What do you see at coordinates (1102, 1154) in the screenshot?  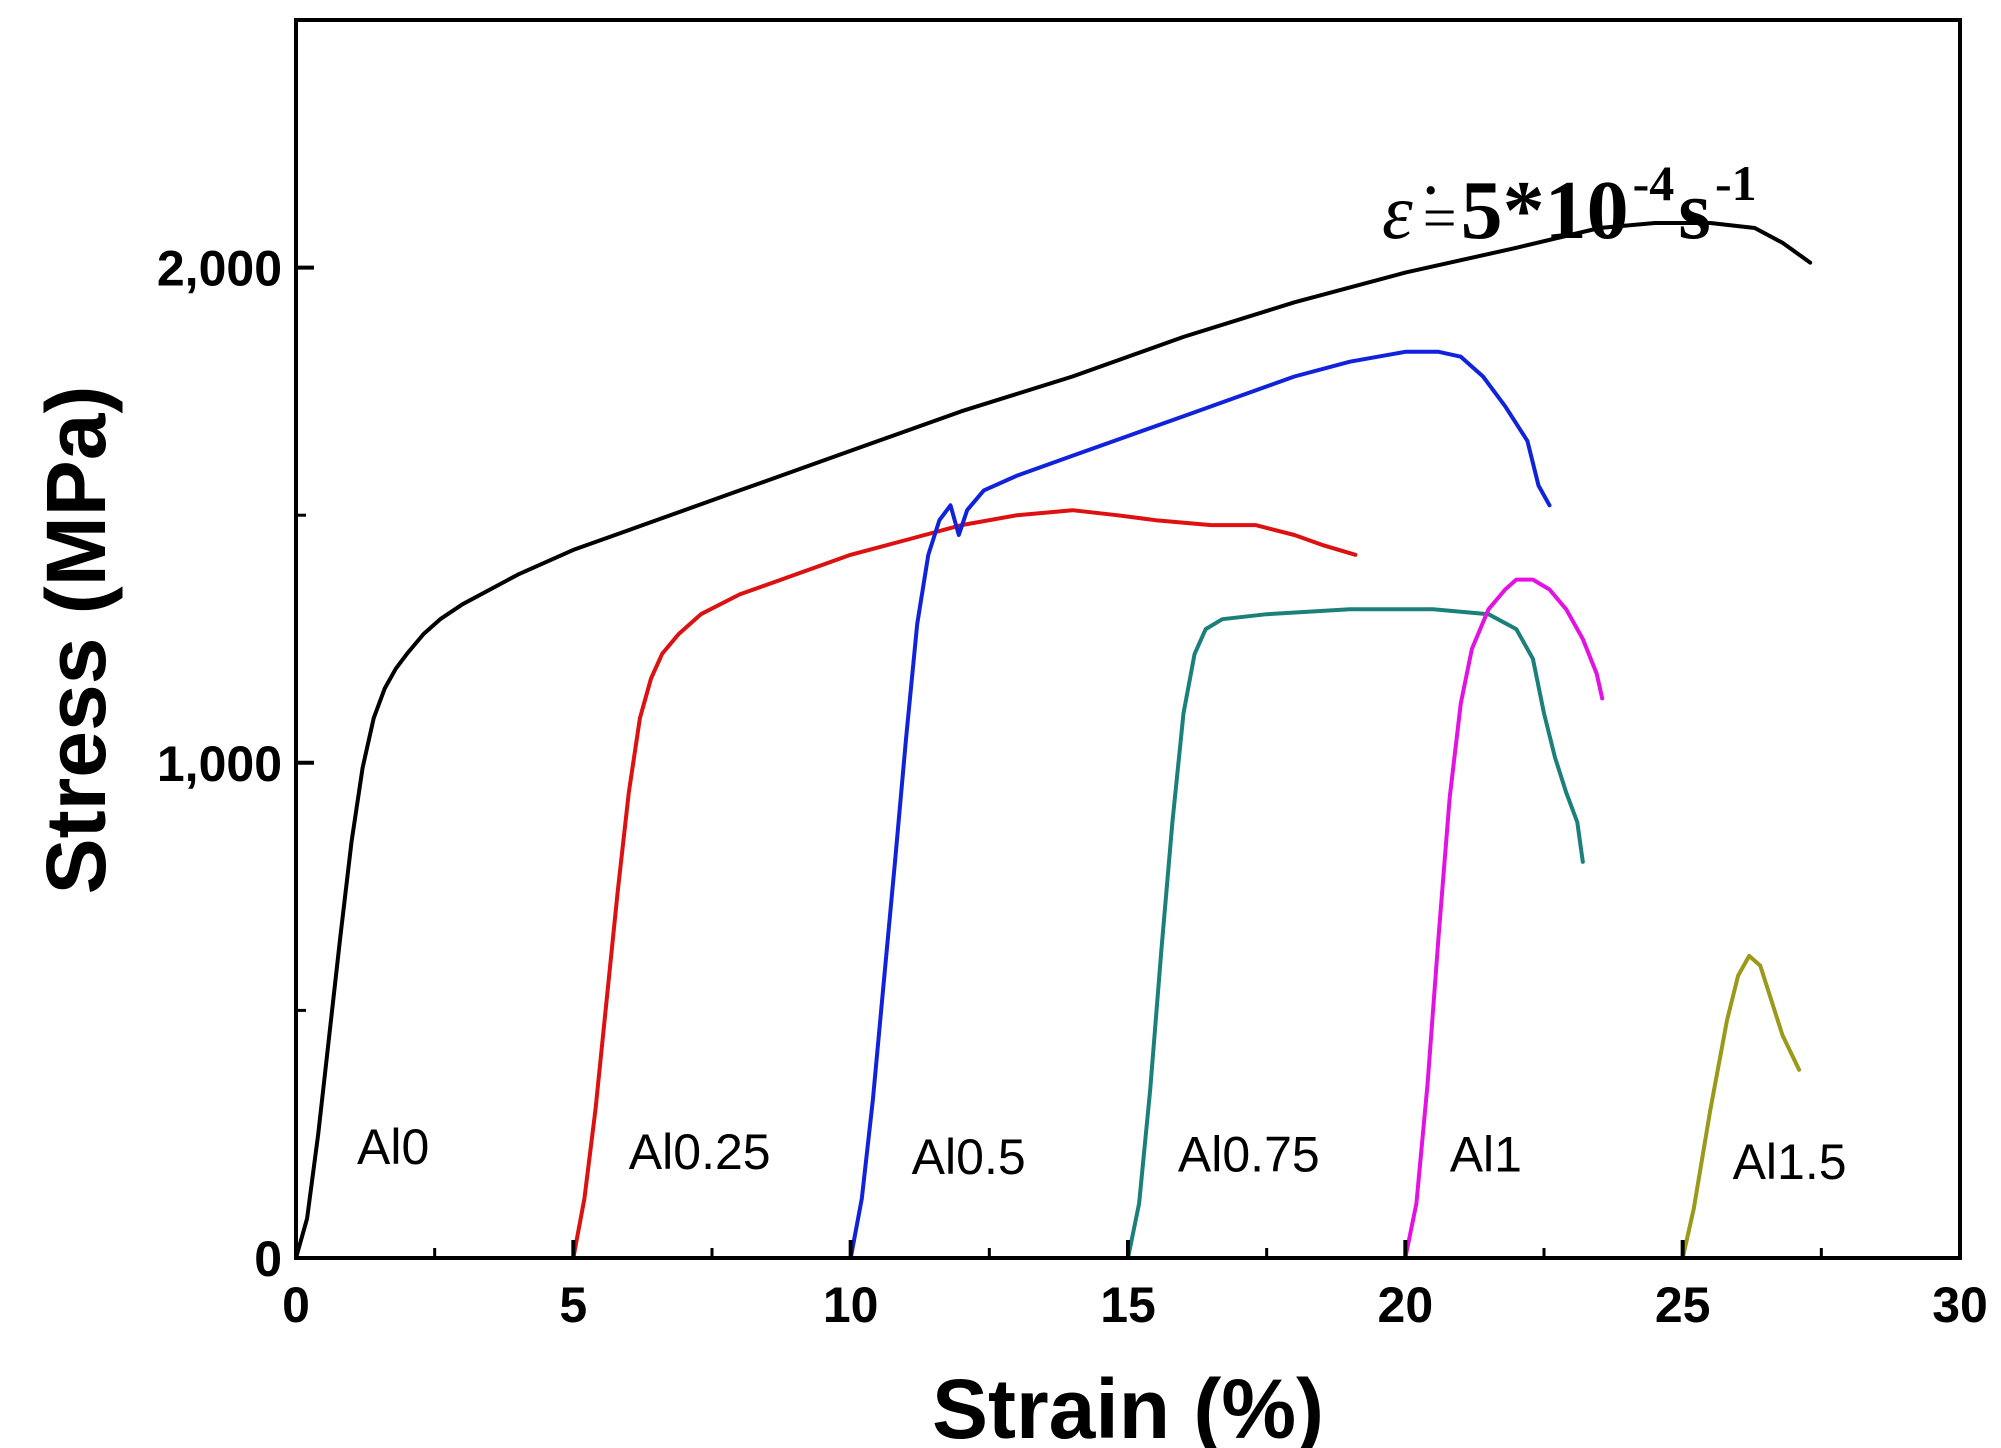 I see `series-labels-layer: Al0 Al0.25 Al0.5 Al0.75 Al1 Al1.5` at bounding box center [1102, 1154].